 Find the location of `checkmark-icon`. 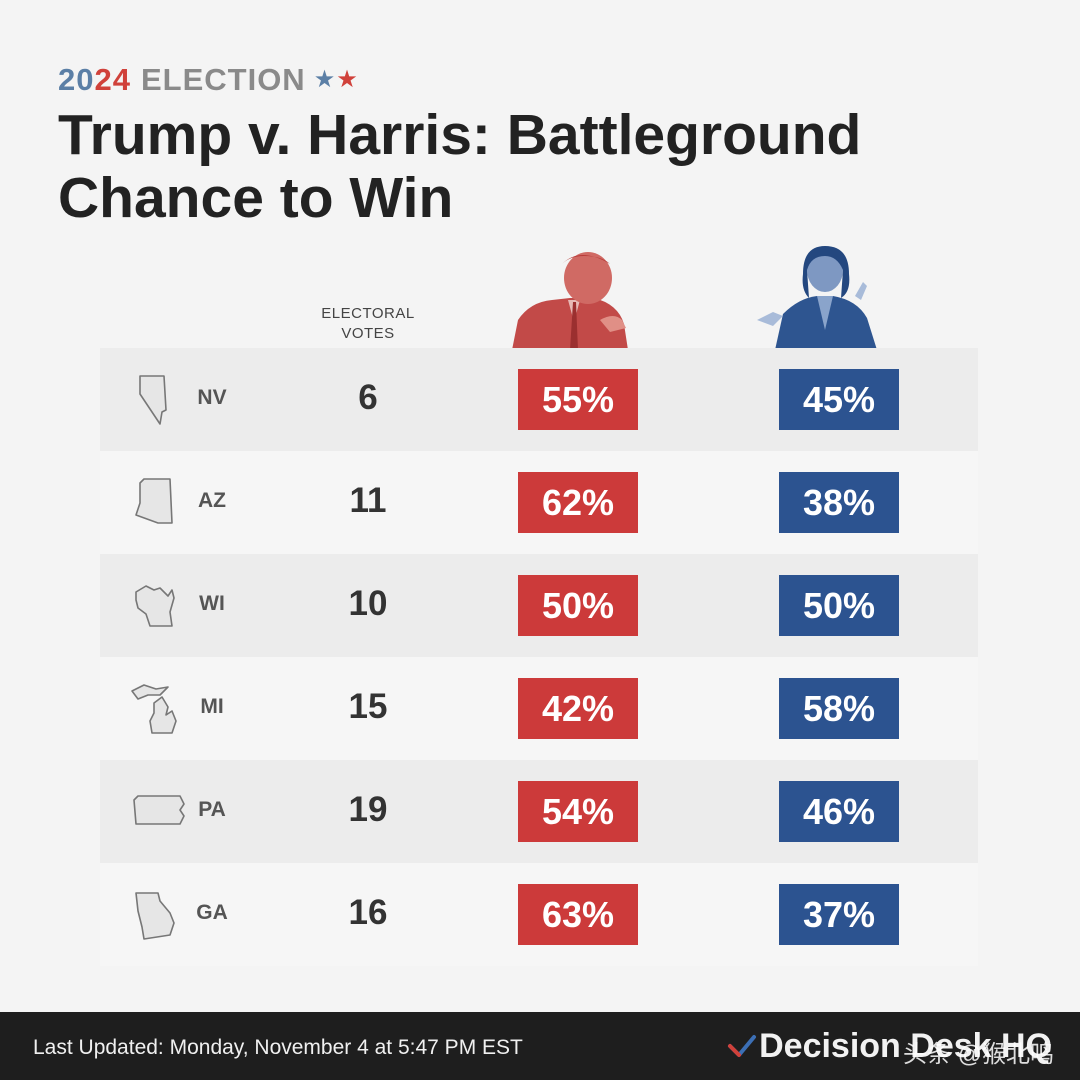

checkmark-icon is located at coordinates (742, 1046).